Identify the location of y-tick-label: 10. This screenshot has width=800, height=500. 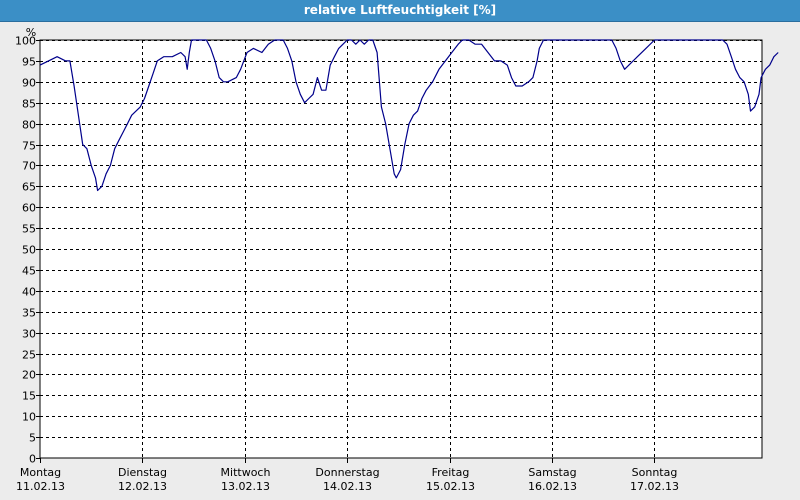
(29, 417).